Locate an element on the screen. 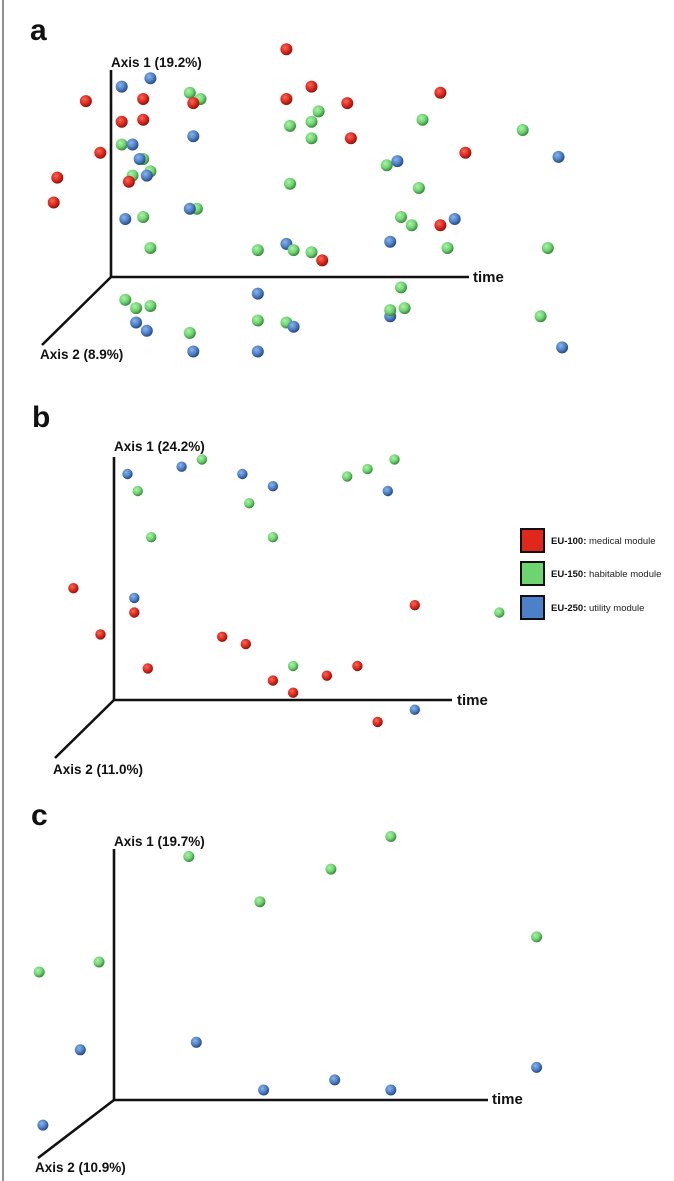  panel-letter: b is located at coordinates (41, 417).